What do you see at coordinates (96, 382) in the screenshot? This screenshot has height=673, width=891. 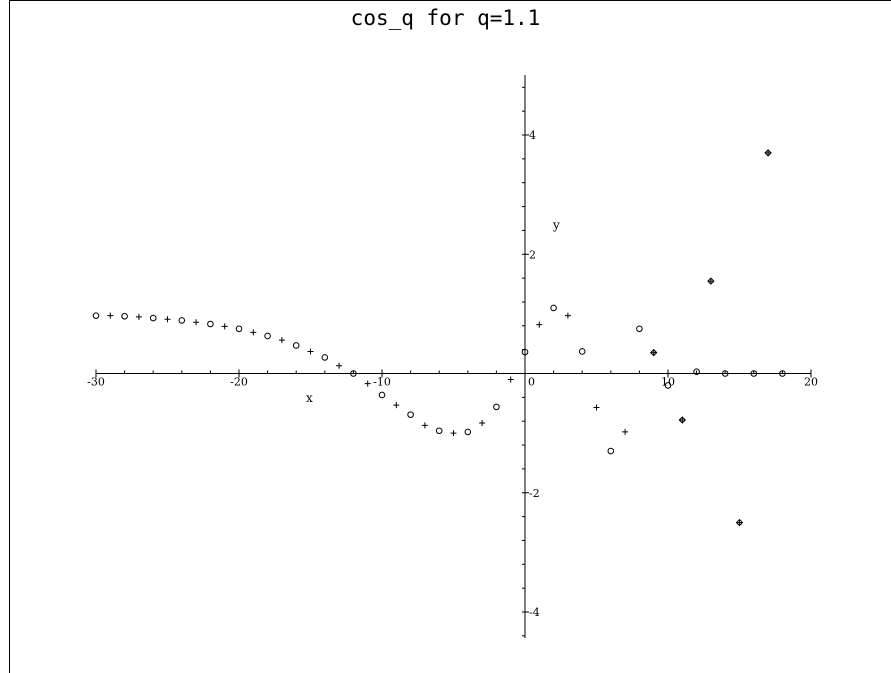 I see `x-tick-label: -30` at bounding box center [96, 382].